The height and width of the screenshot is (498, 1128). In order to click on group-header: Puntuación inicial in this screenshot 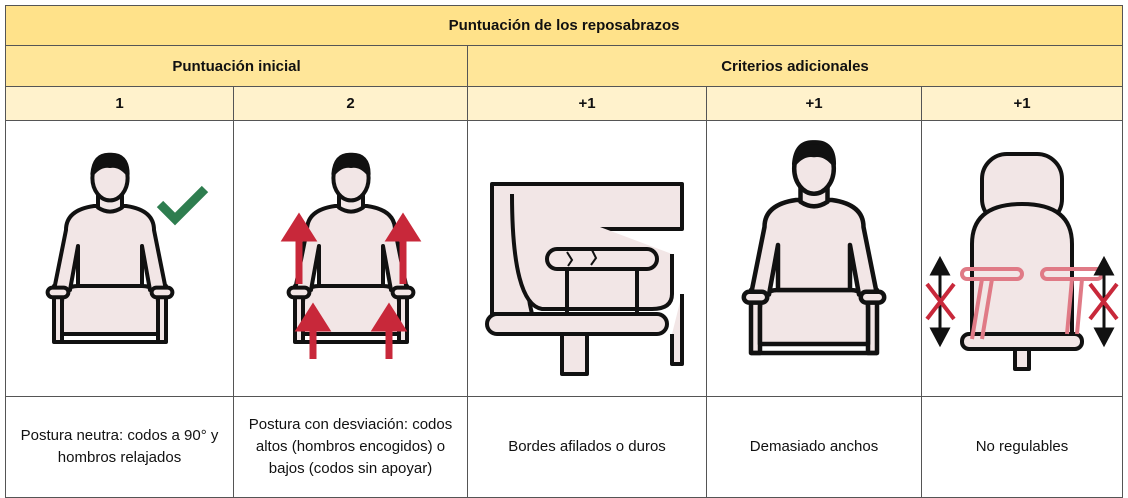, I will do `click(236, 66)`.